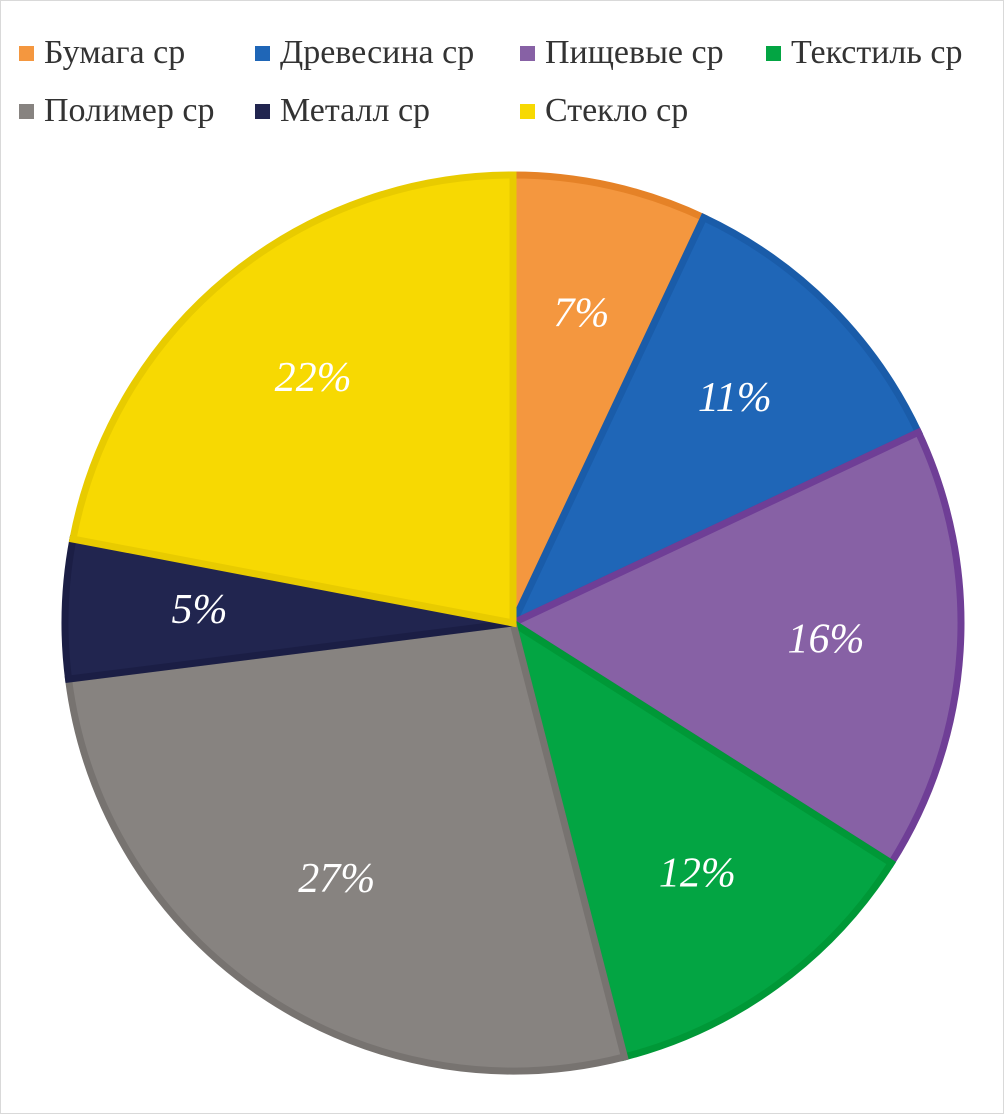 The image size is (1004, 1115). I want to click on legend-swatch-food, so click(527, 53).